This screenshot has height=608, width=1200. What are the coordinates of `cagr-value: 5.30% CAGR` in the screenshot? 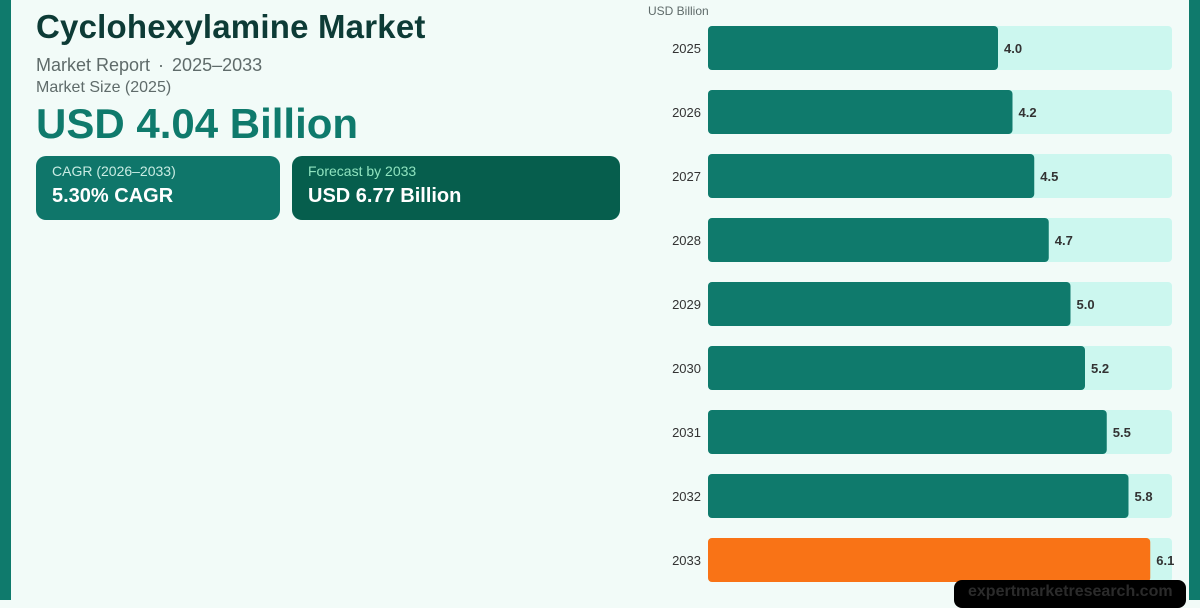 It's located at (113, 196).